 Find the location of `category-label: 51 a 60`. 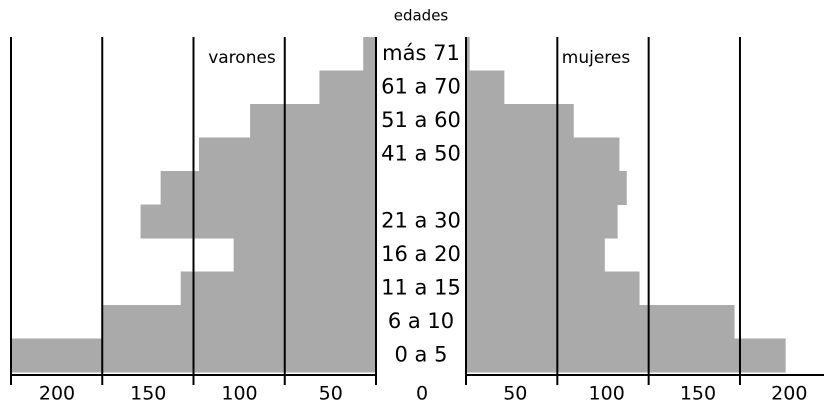

category-label: 51 a 60 is located at coordinates (421, 120).